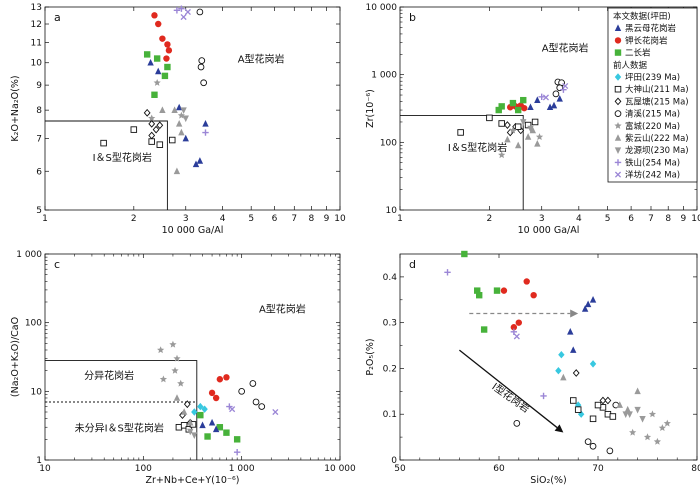 This screenshot has height=490, width=700. Describe the element at coordinates (39, 140) in the screenshot. I see `y-tick-label: 7` at that location.